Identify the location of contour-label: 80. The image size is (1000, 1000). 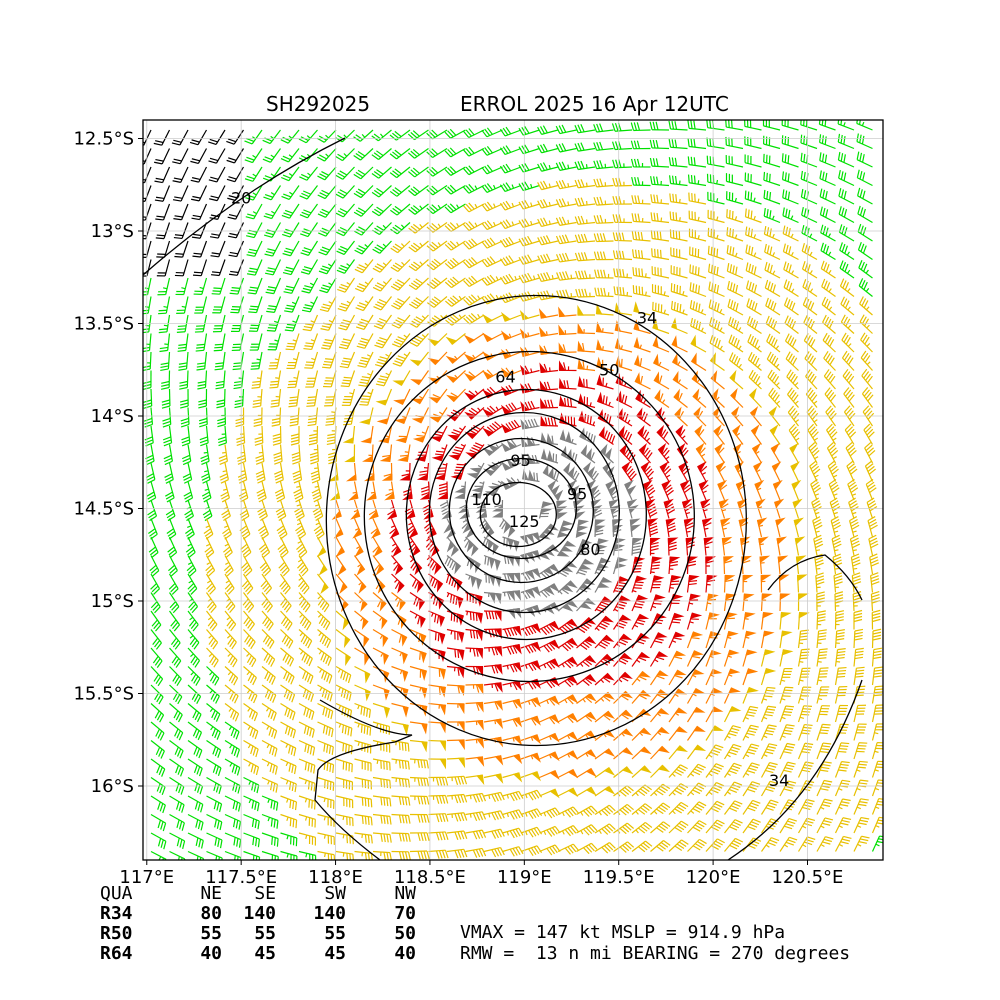
(590, 549).